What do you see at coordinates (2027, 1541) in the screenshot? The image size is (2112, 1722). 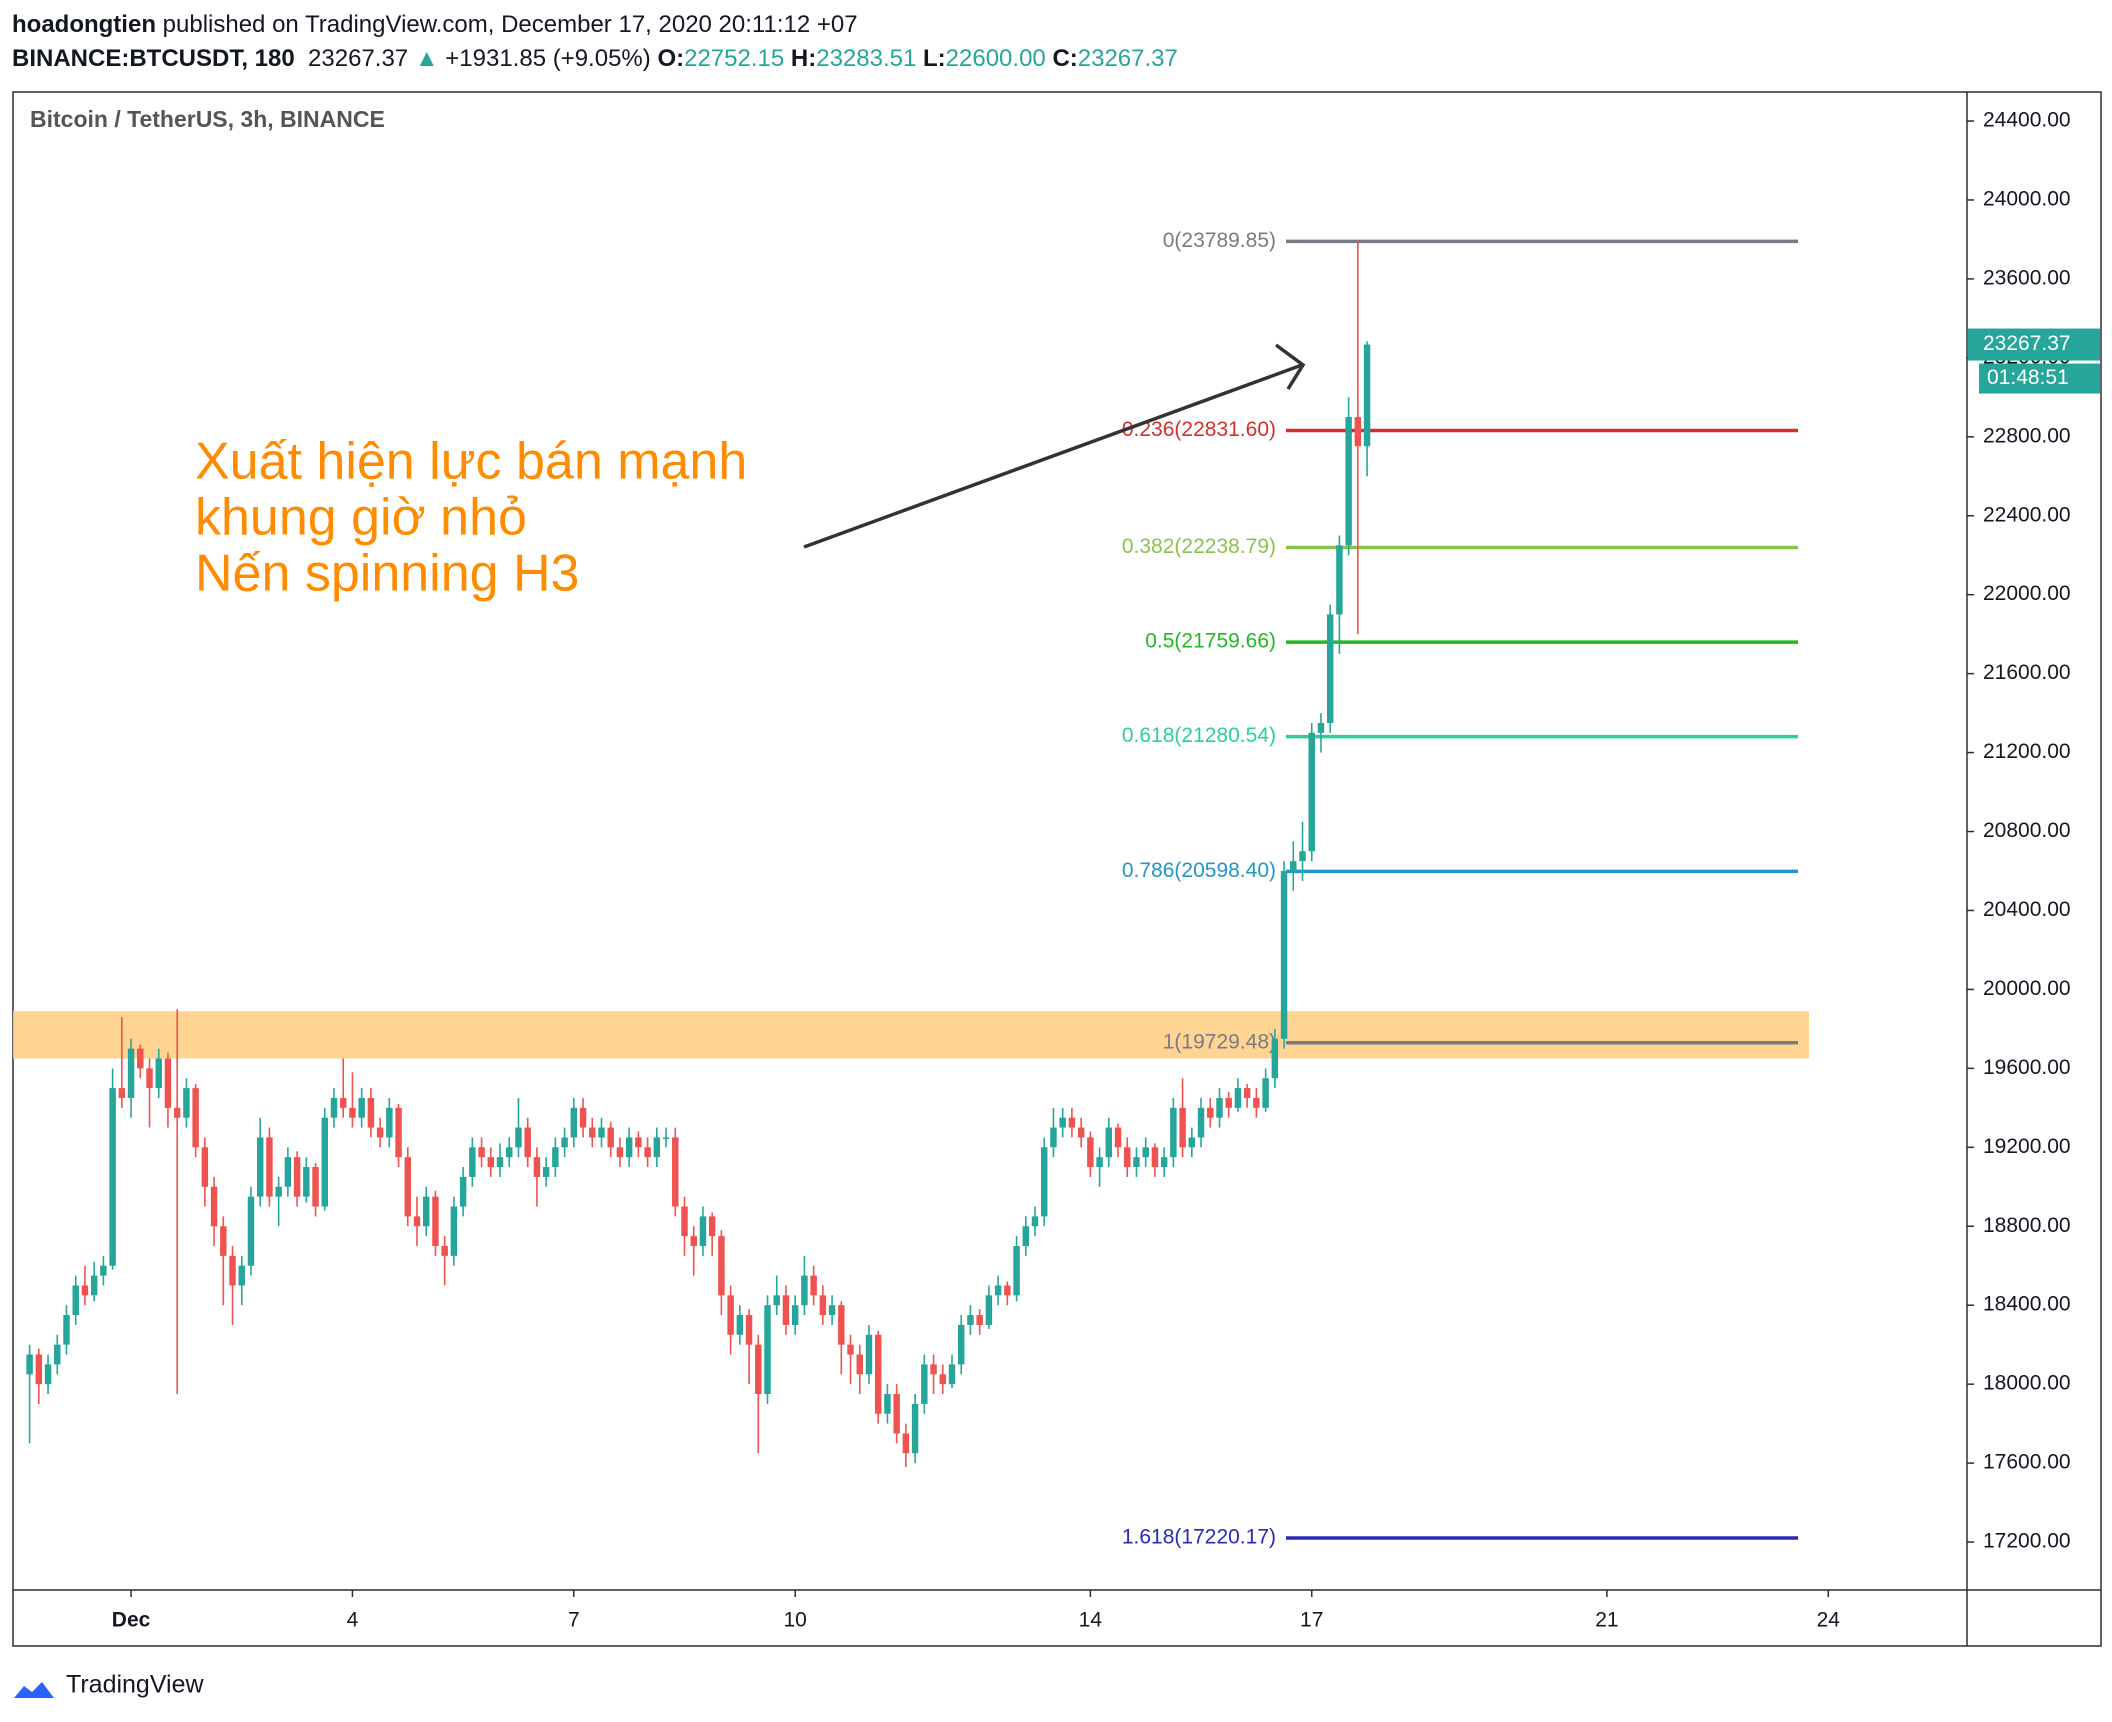 I see `y-tick-label: 17200.00` at bounding box center [2027, 1541].